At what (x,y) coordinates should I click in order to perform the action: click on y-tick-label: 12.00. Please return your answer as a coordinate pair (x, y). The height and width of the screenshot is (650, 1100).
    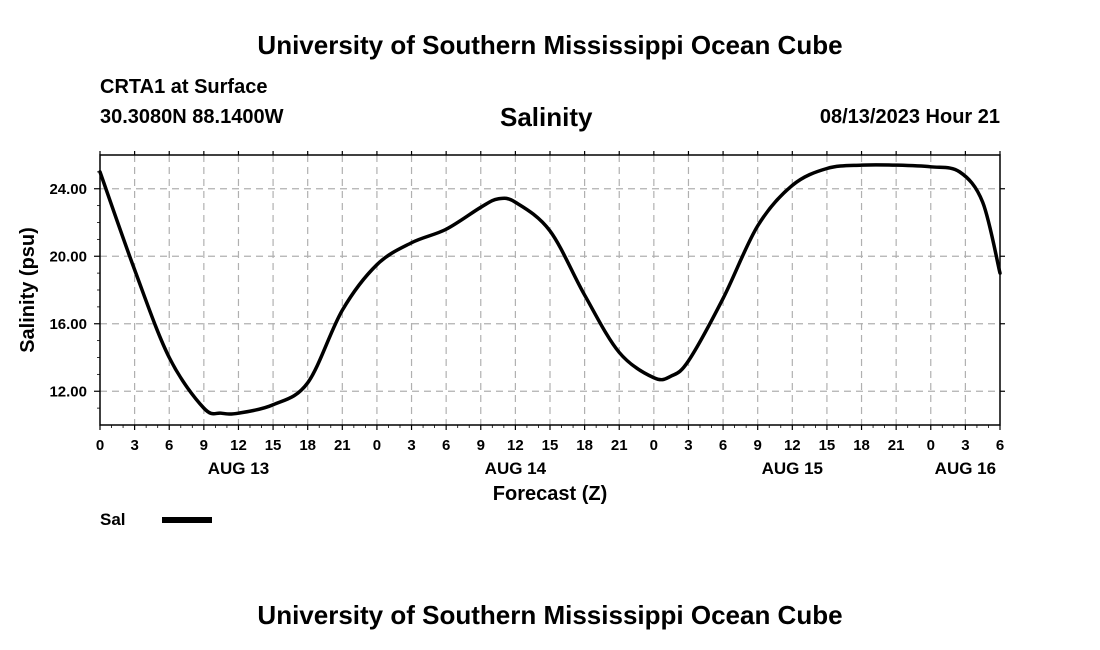
    Looking at the image, I should click on (68, 391).